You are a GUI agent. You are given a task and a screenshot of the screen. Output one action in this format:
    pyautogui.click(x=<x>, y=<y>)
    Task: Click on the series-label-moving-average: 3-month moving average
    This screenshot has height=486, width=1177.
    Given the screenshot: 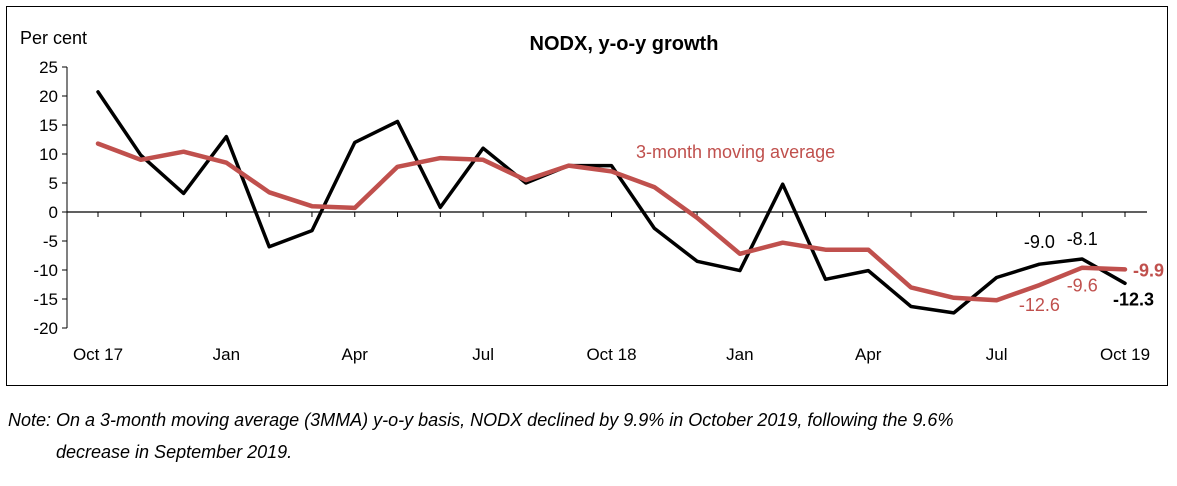 What is the action you would take?
    pyautogui.click(x=735, y=152)
    